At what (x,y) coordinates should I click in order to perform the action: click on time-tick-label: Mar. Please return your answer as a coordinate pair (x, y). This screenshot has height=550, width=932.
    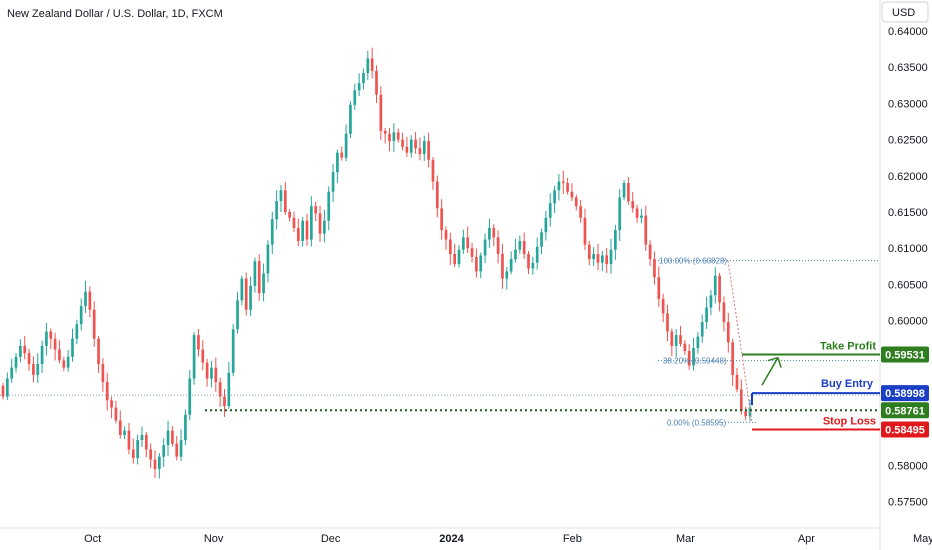
    Looking at the image, I should click on (685, 539).